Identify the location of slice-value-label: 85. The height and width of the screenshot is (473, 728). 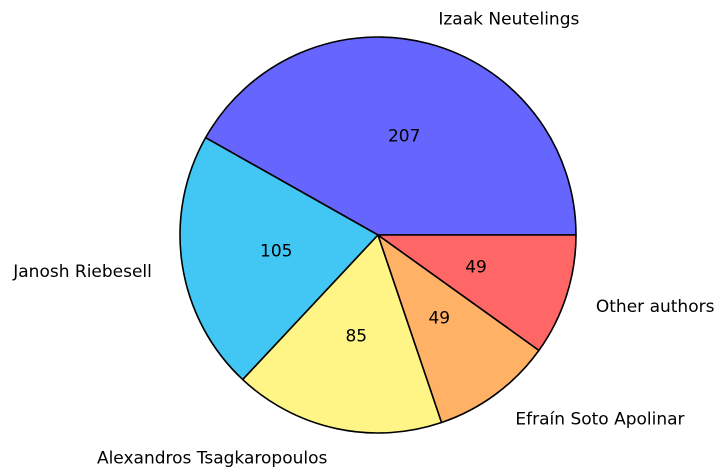
(356, 337).